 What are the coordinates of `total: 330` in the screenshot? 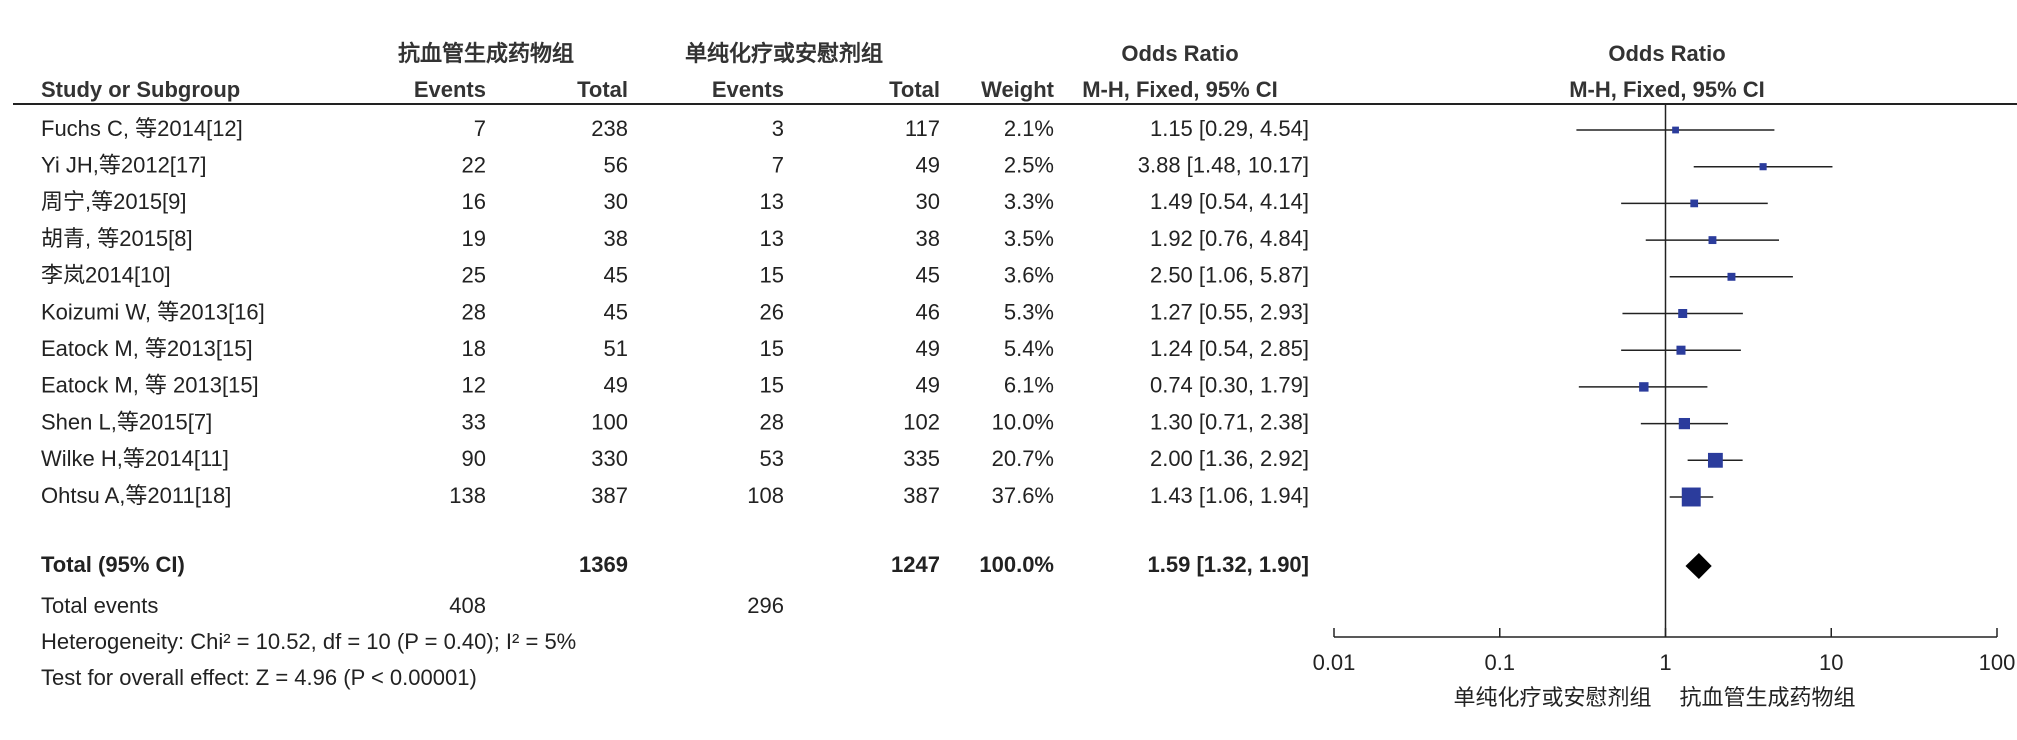 It's located at (609, 458).